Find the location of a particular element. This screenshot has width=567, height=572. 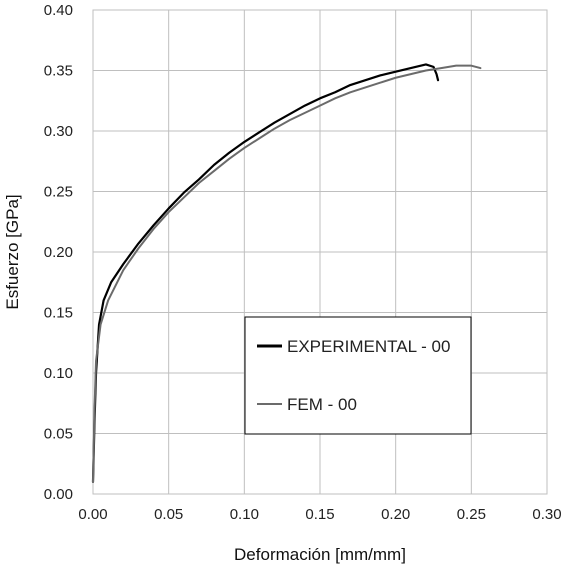

x-tick-label: 0.10 is located at coordinates (244, 514).